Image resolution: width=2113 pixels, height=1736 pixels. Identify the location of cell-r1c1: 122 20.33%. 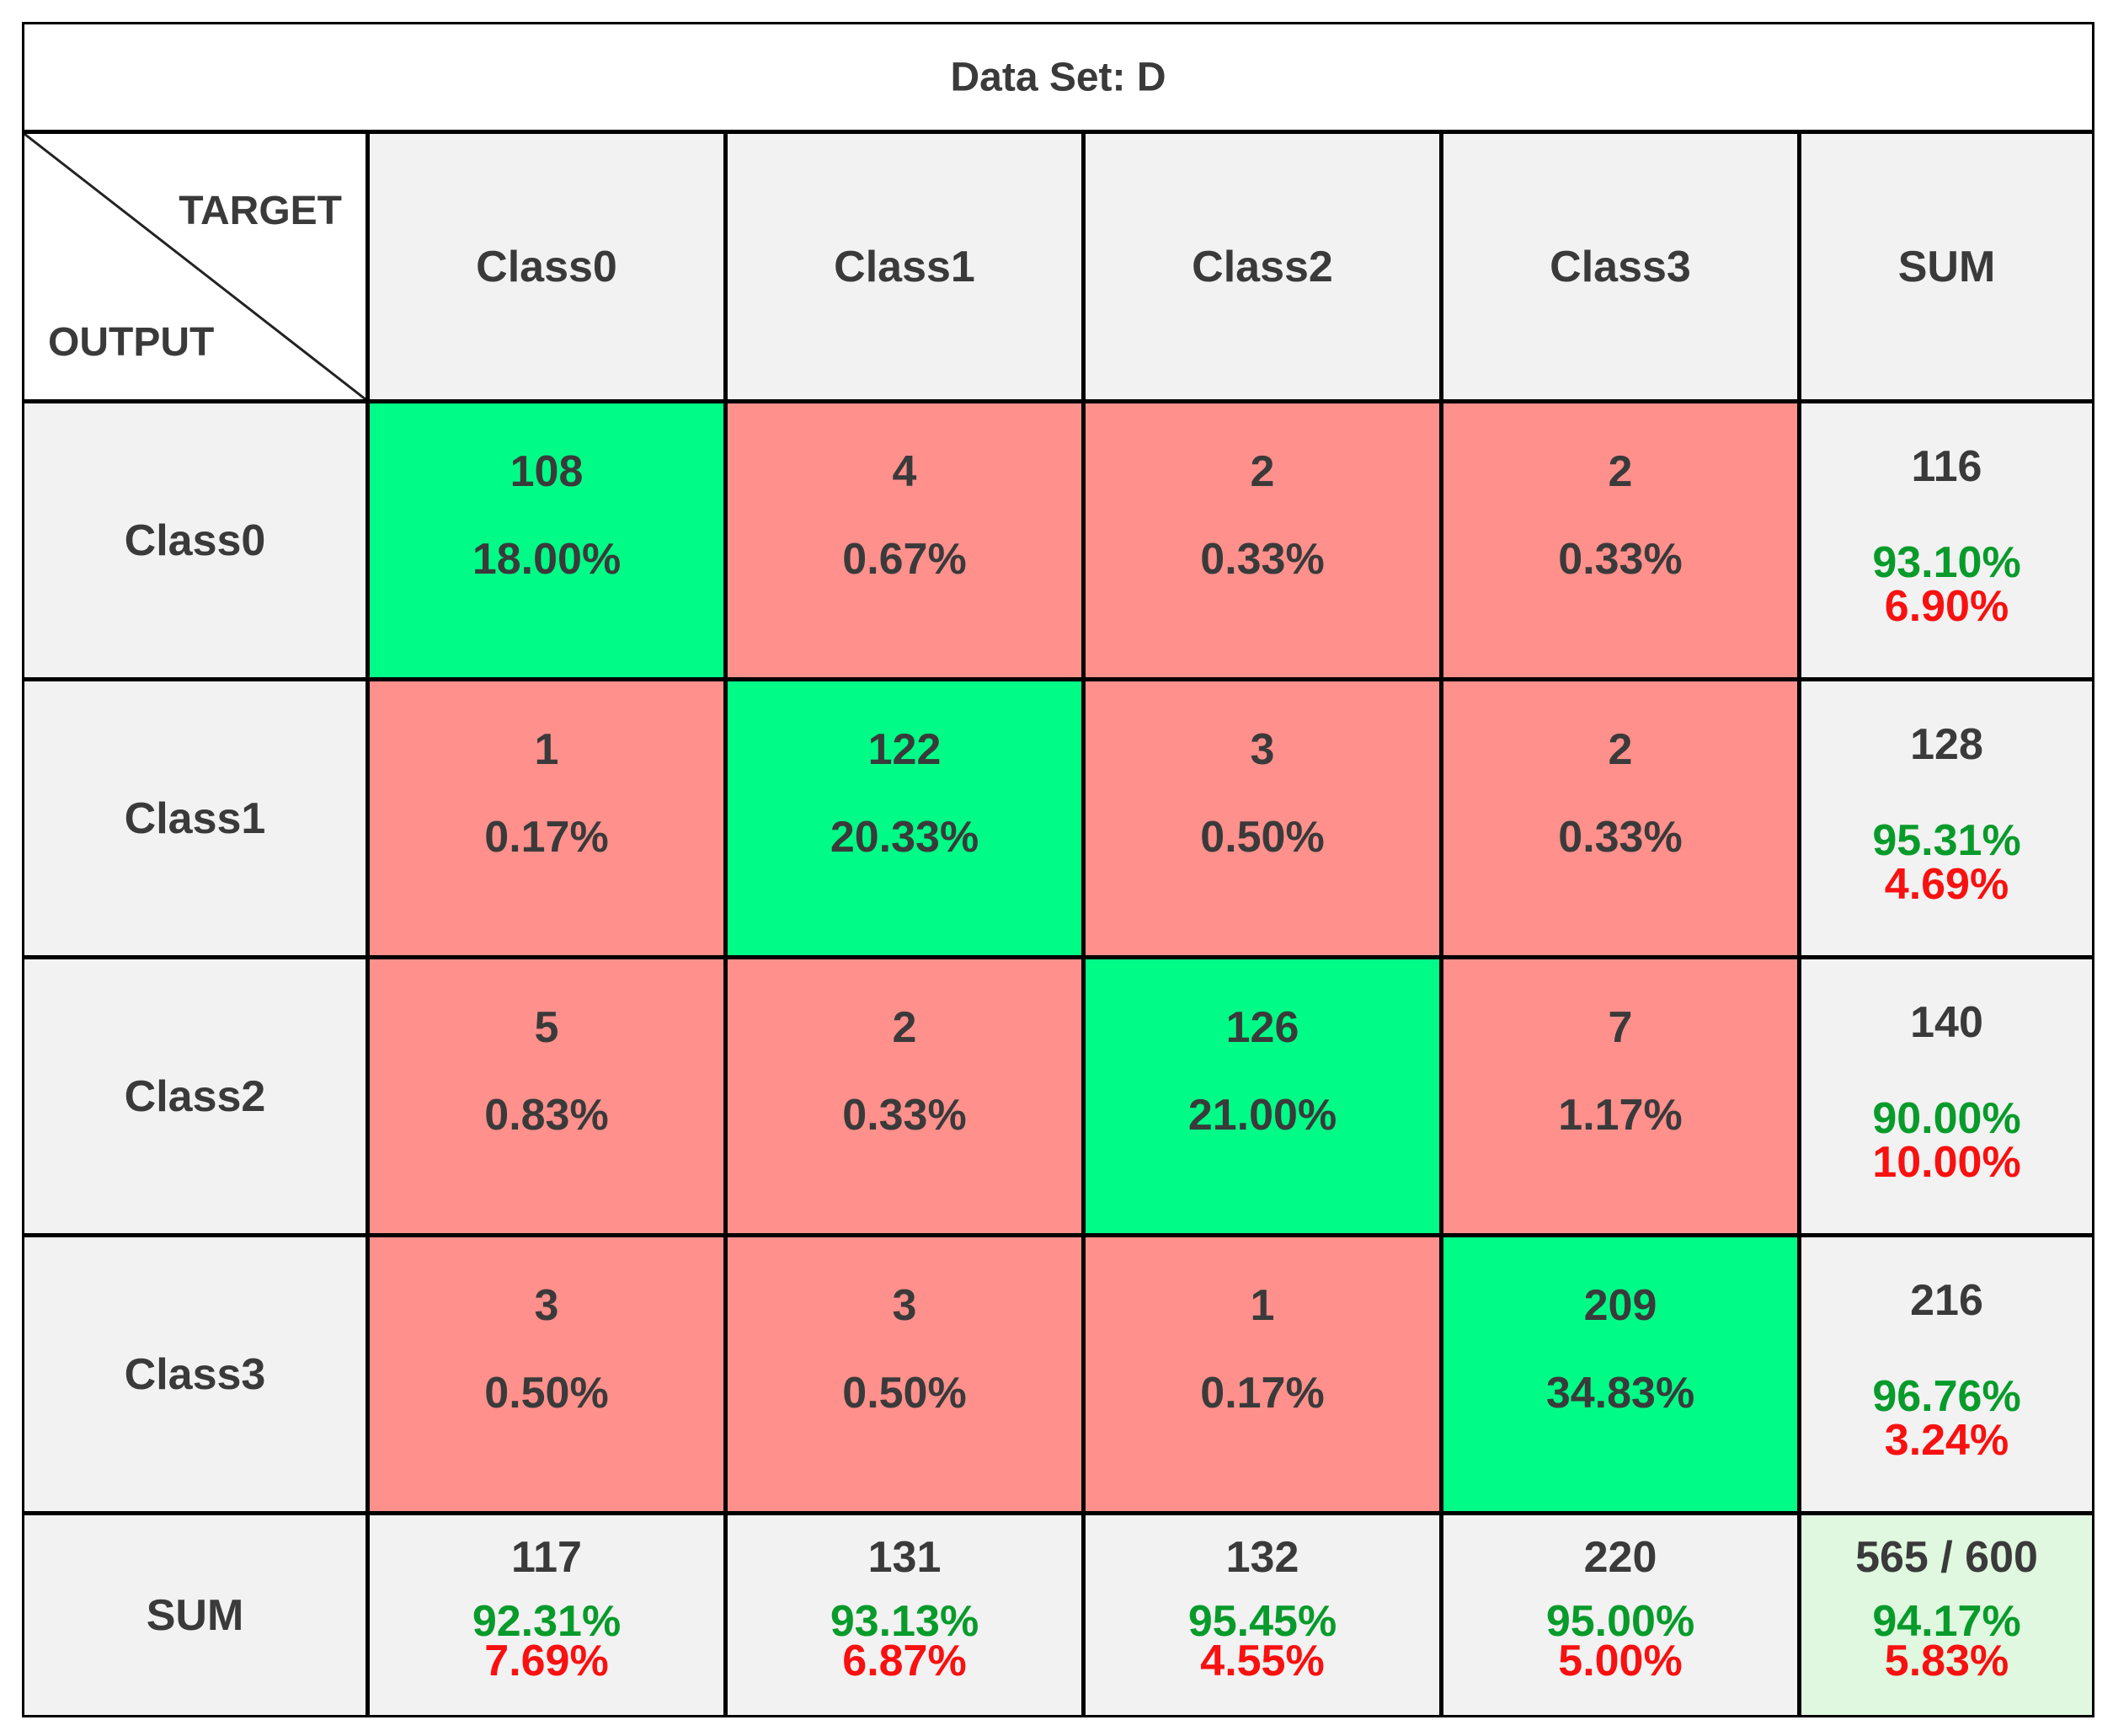
(904, 818).